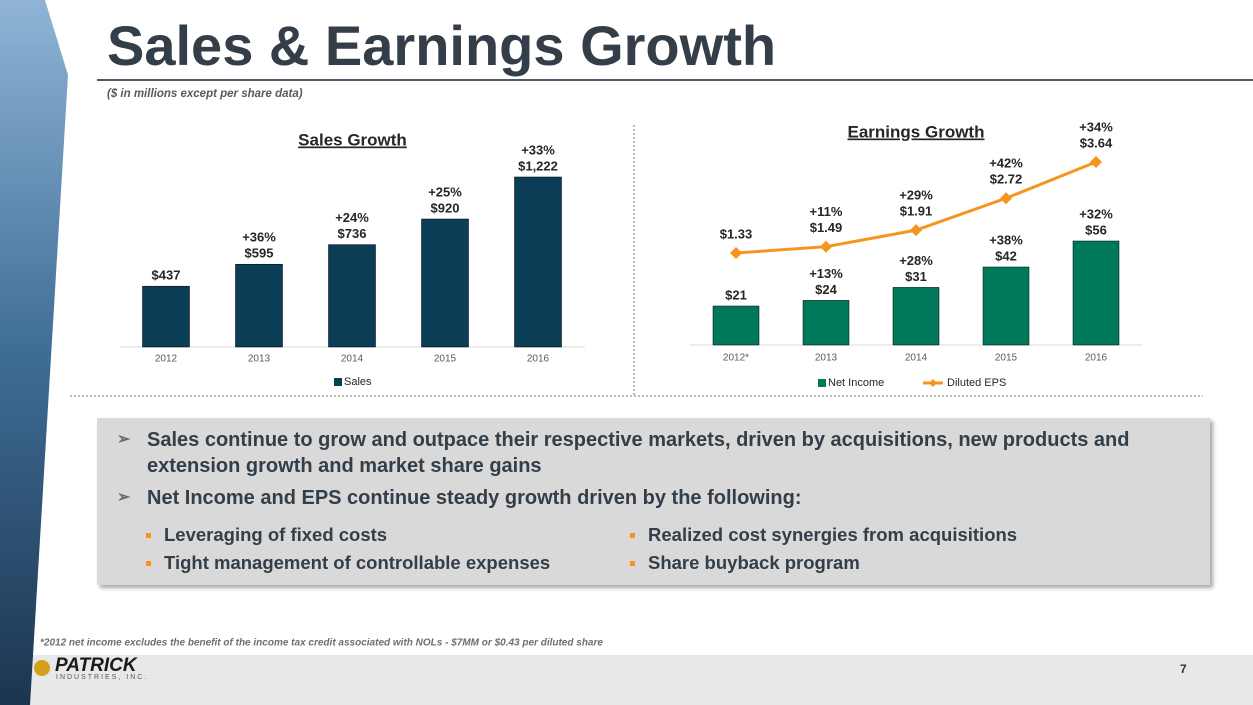 Image resolution: width=1253 pixels, height=705 pixels. What do you see at coordinates (352, 139) in the screenshot?
I see `chart-title: Sales Growth` at bounding box center [352, 139].